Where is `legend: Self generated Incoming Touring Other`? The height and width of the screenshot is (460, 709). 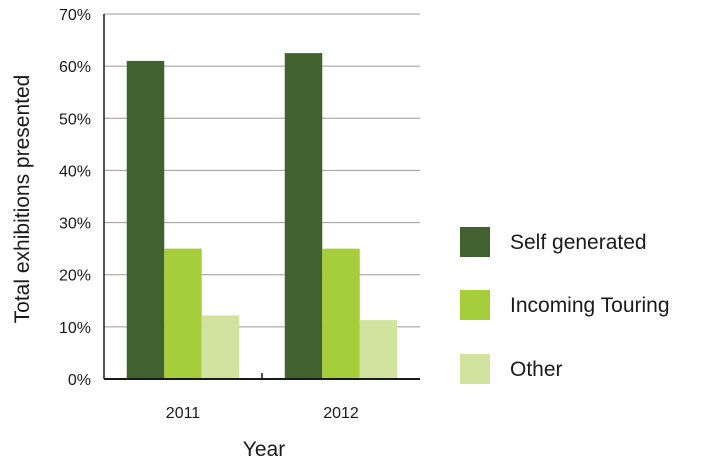
legend: Self generated Incoming Touring Other is located at coordinates (565, 305).